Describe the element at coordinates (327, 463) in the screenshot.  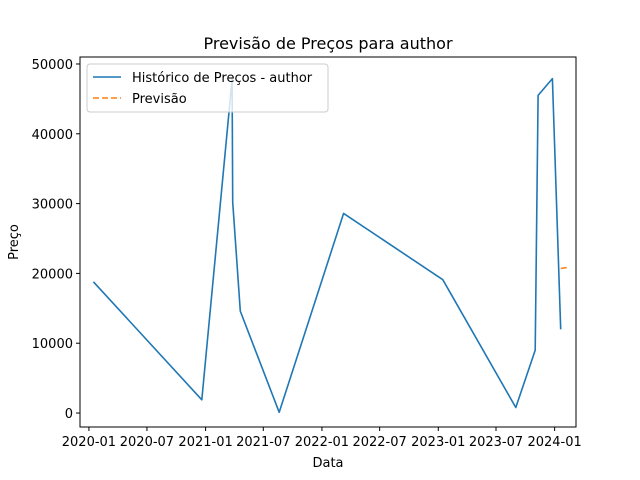
I see `x-axis-label: Data` at that location.